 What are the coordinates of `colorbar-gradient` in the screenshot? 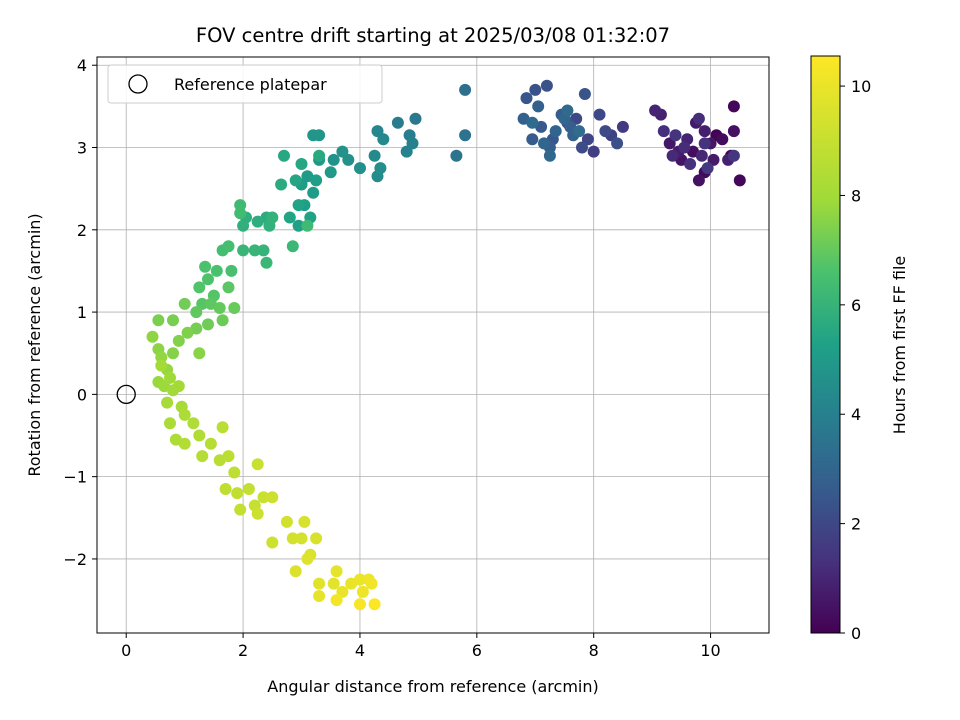 It's located at (825, 344).